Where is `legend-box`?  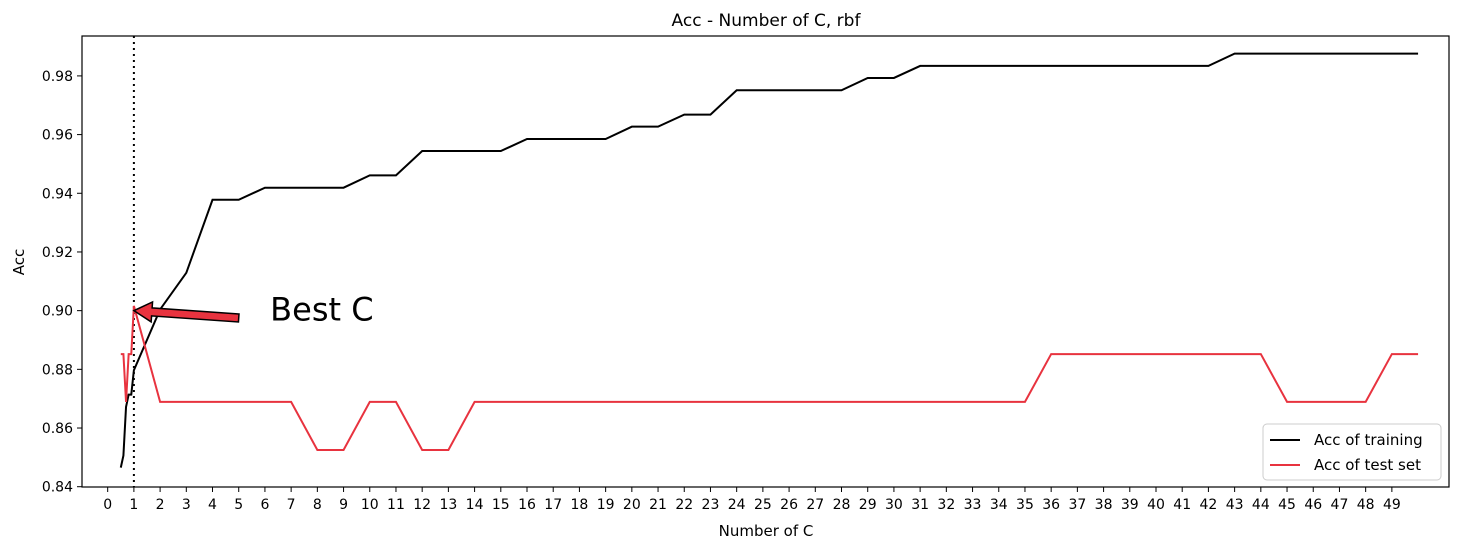 legend-box is located at coordinates (1352, 452).